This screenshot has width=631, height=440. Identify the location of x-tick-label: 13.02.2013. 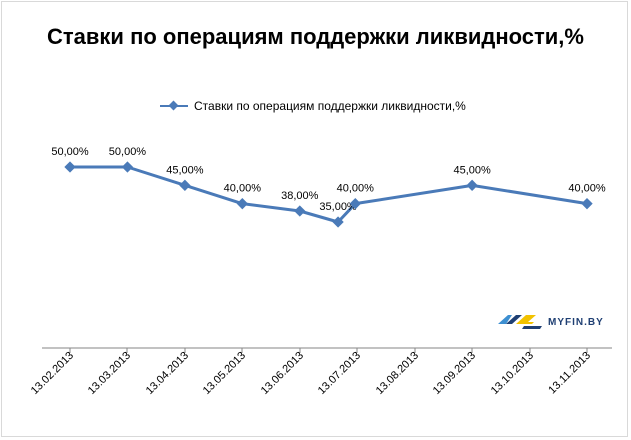
(52, 373).